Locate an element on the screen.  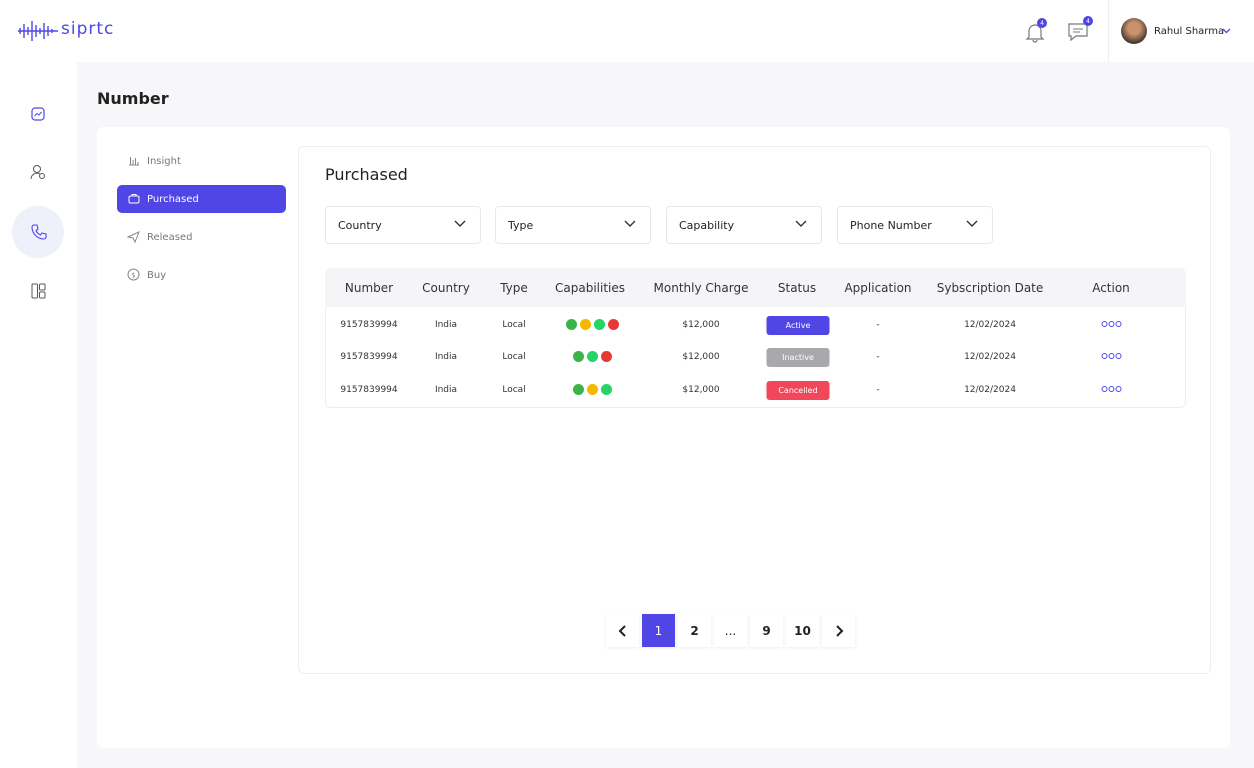
logo-icon is located at coordinates (38, 31).